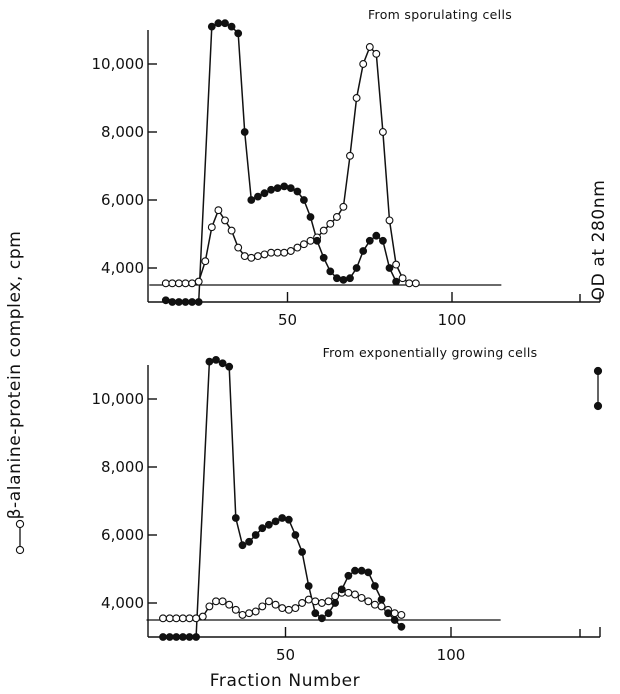  I want to click on x-axis-title: Fraction Number, so click(285, 681).